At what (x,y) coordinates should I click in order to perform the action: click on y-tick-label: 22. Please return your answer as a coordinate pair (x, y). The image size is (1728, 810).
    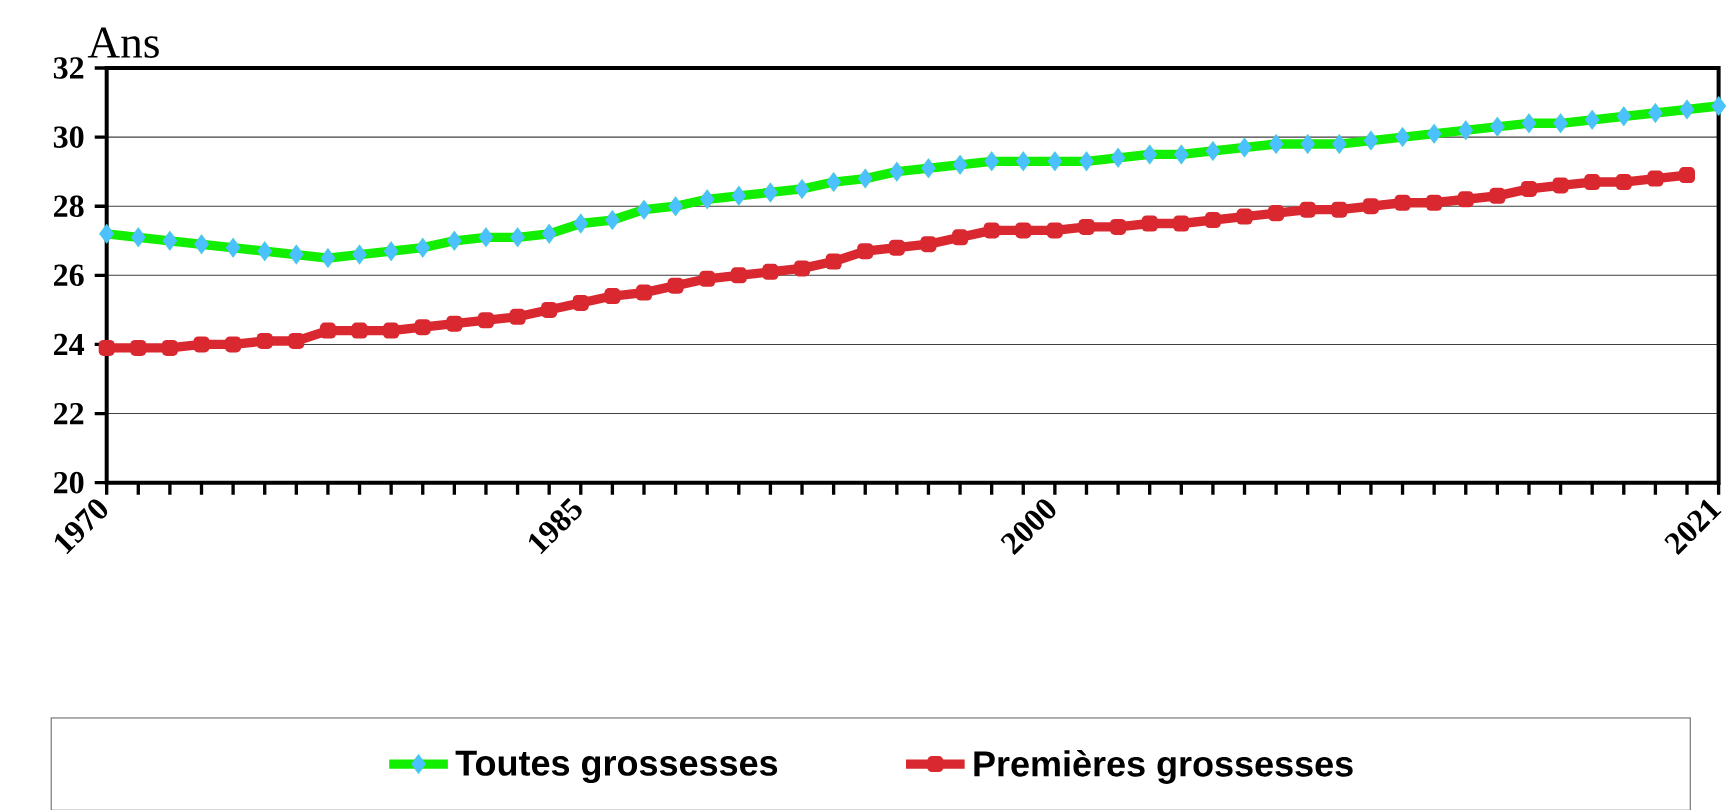
    Looking at the image, I should click on (69, 413).